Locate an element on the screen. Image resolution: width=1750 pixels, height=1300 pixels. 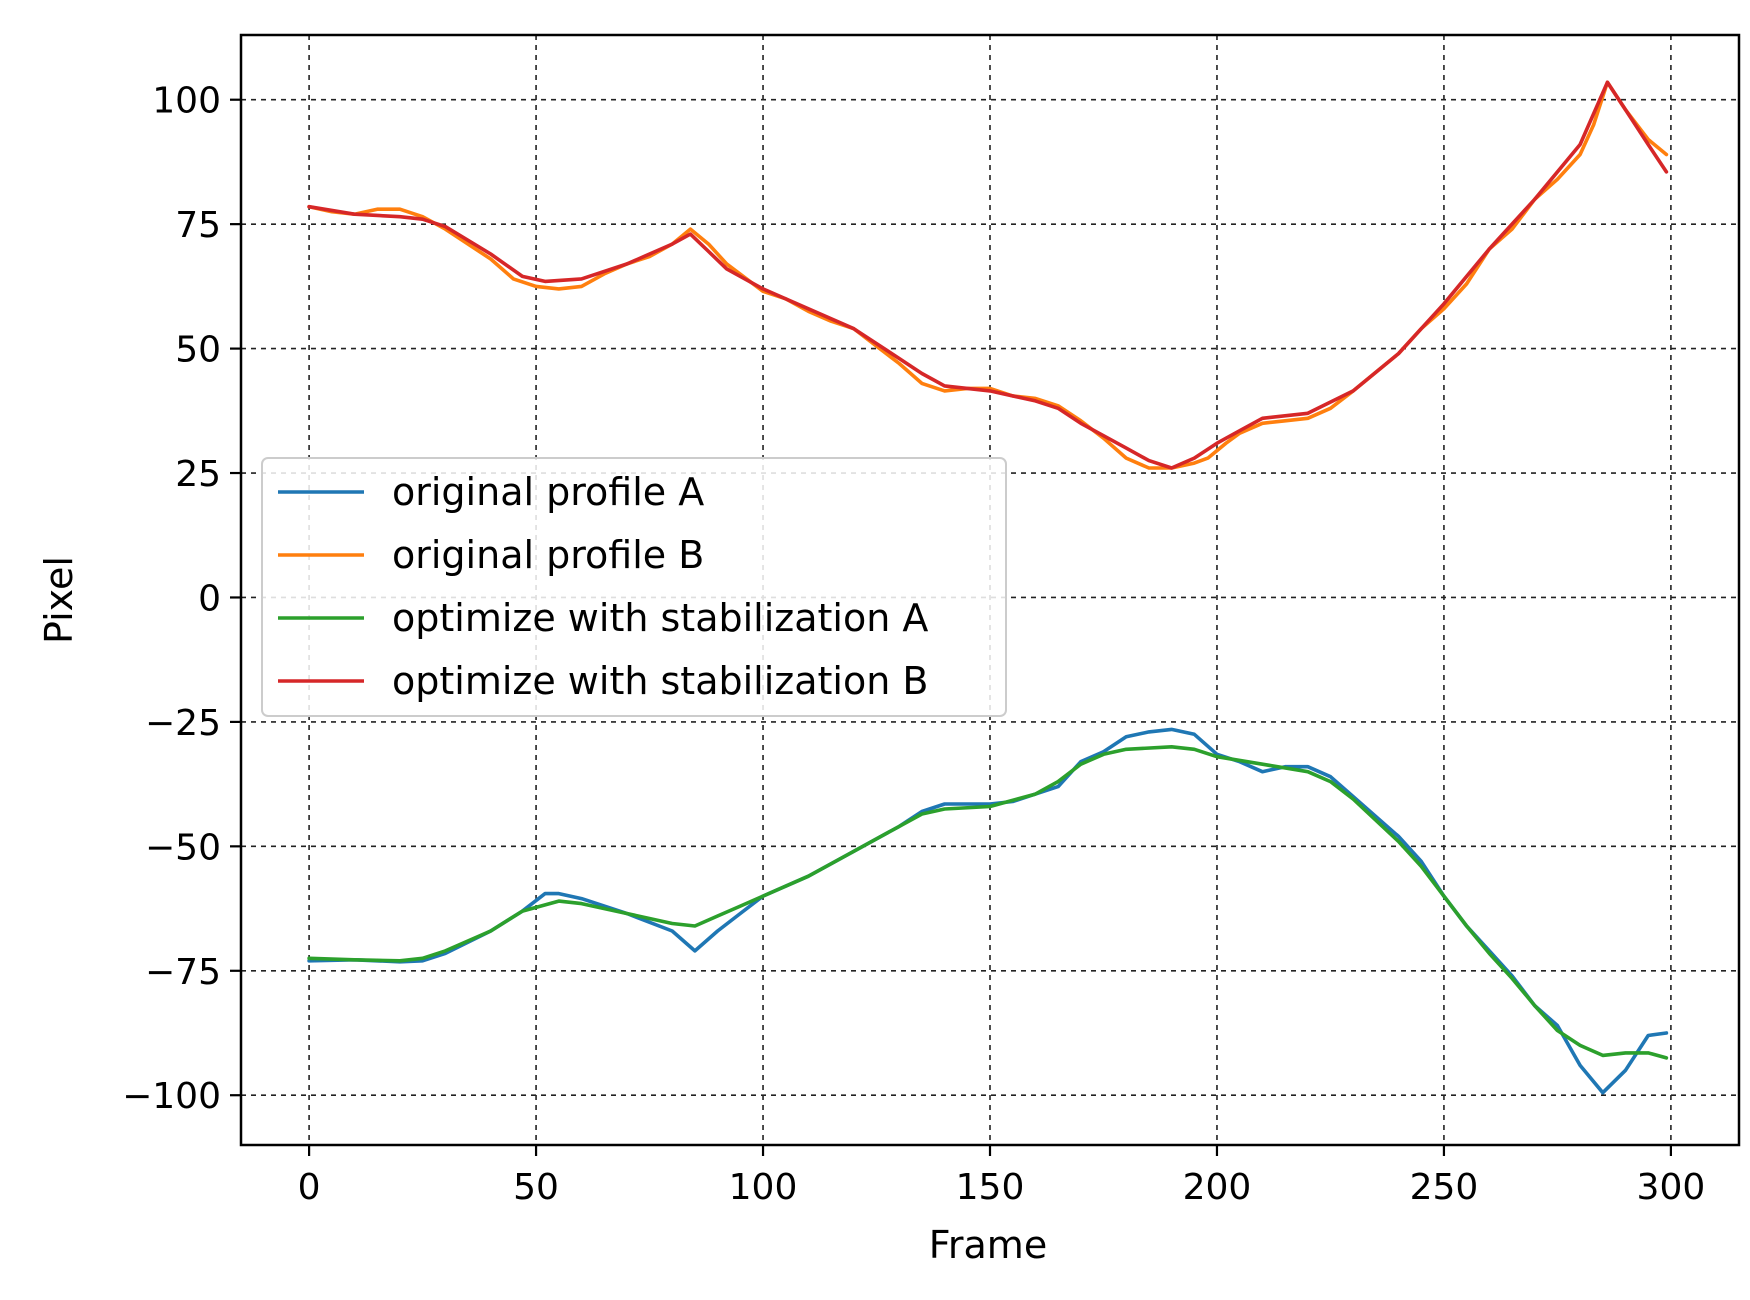
x-tick-label: 250 is located at coordinates (1444, 1187).